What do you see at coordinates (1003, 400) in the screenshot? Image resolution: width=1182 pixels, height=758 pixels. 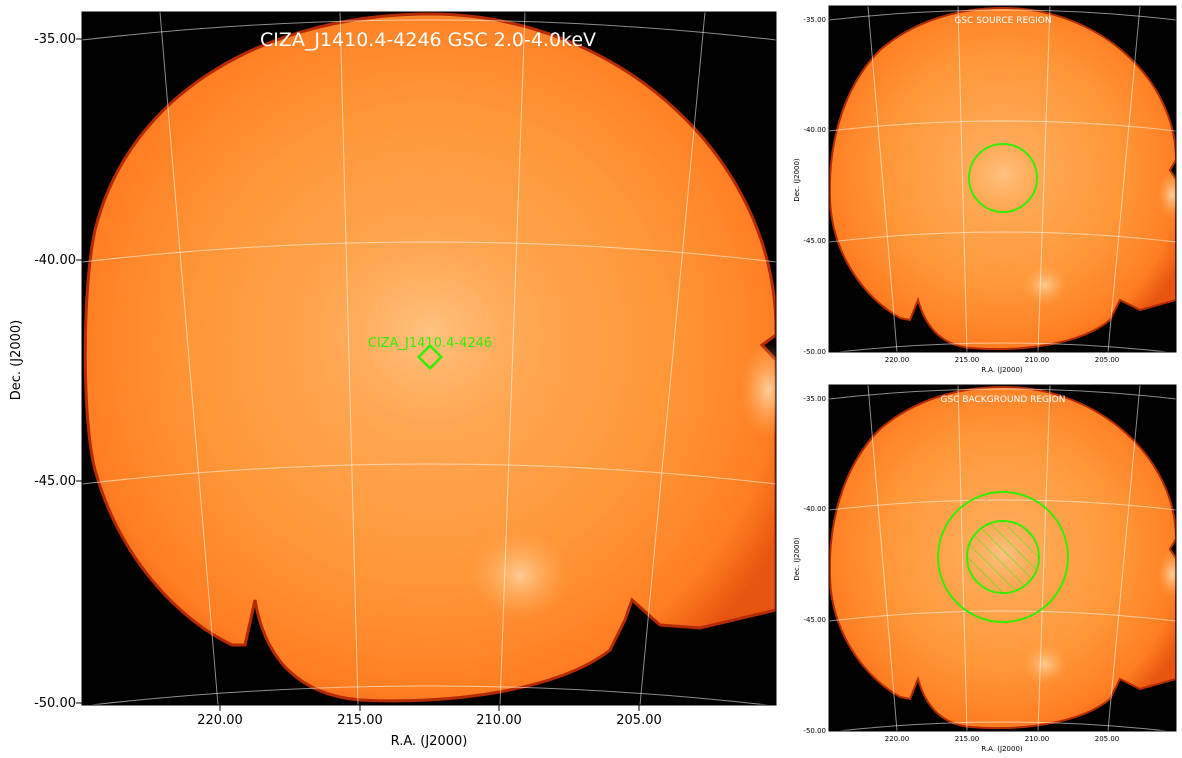 I see `background-panel-title: GSC BACKGROUND REGION` at bounding box center [1003, 400].